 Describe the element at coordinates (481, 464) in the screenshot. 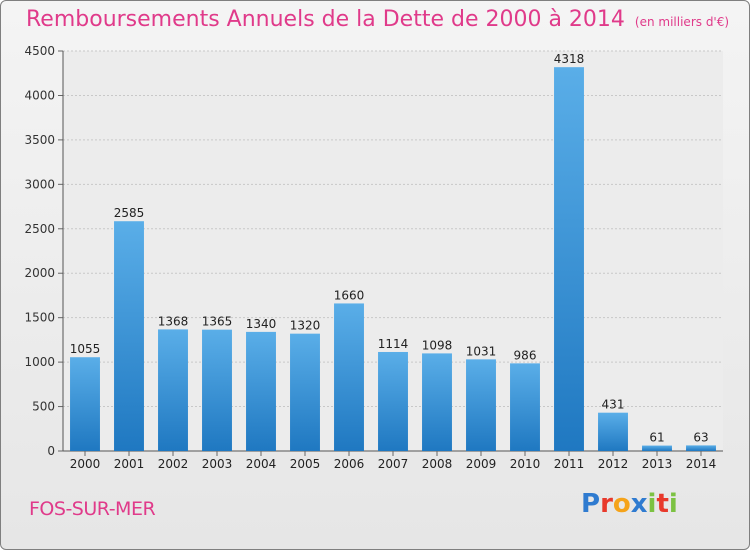

I see `x-tick-label: 2009` at that location.